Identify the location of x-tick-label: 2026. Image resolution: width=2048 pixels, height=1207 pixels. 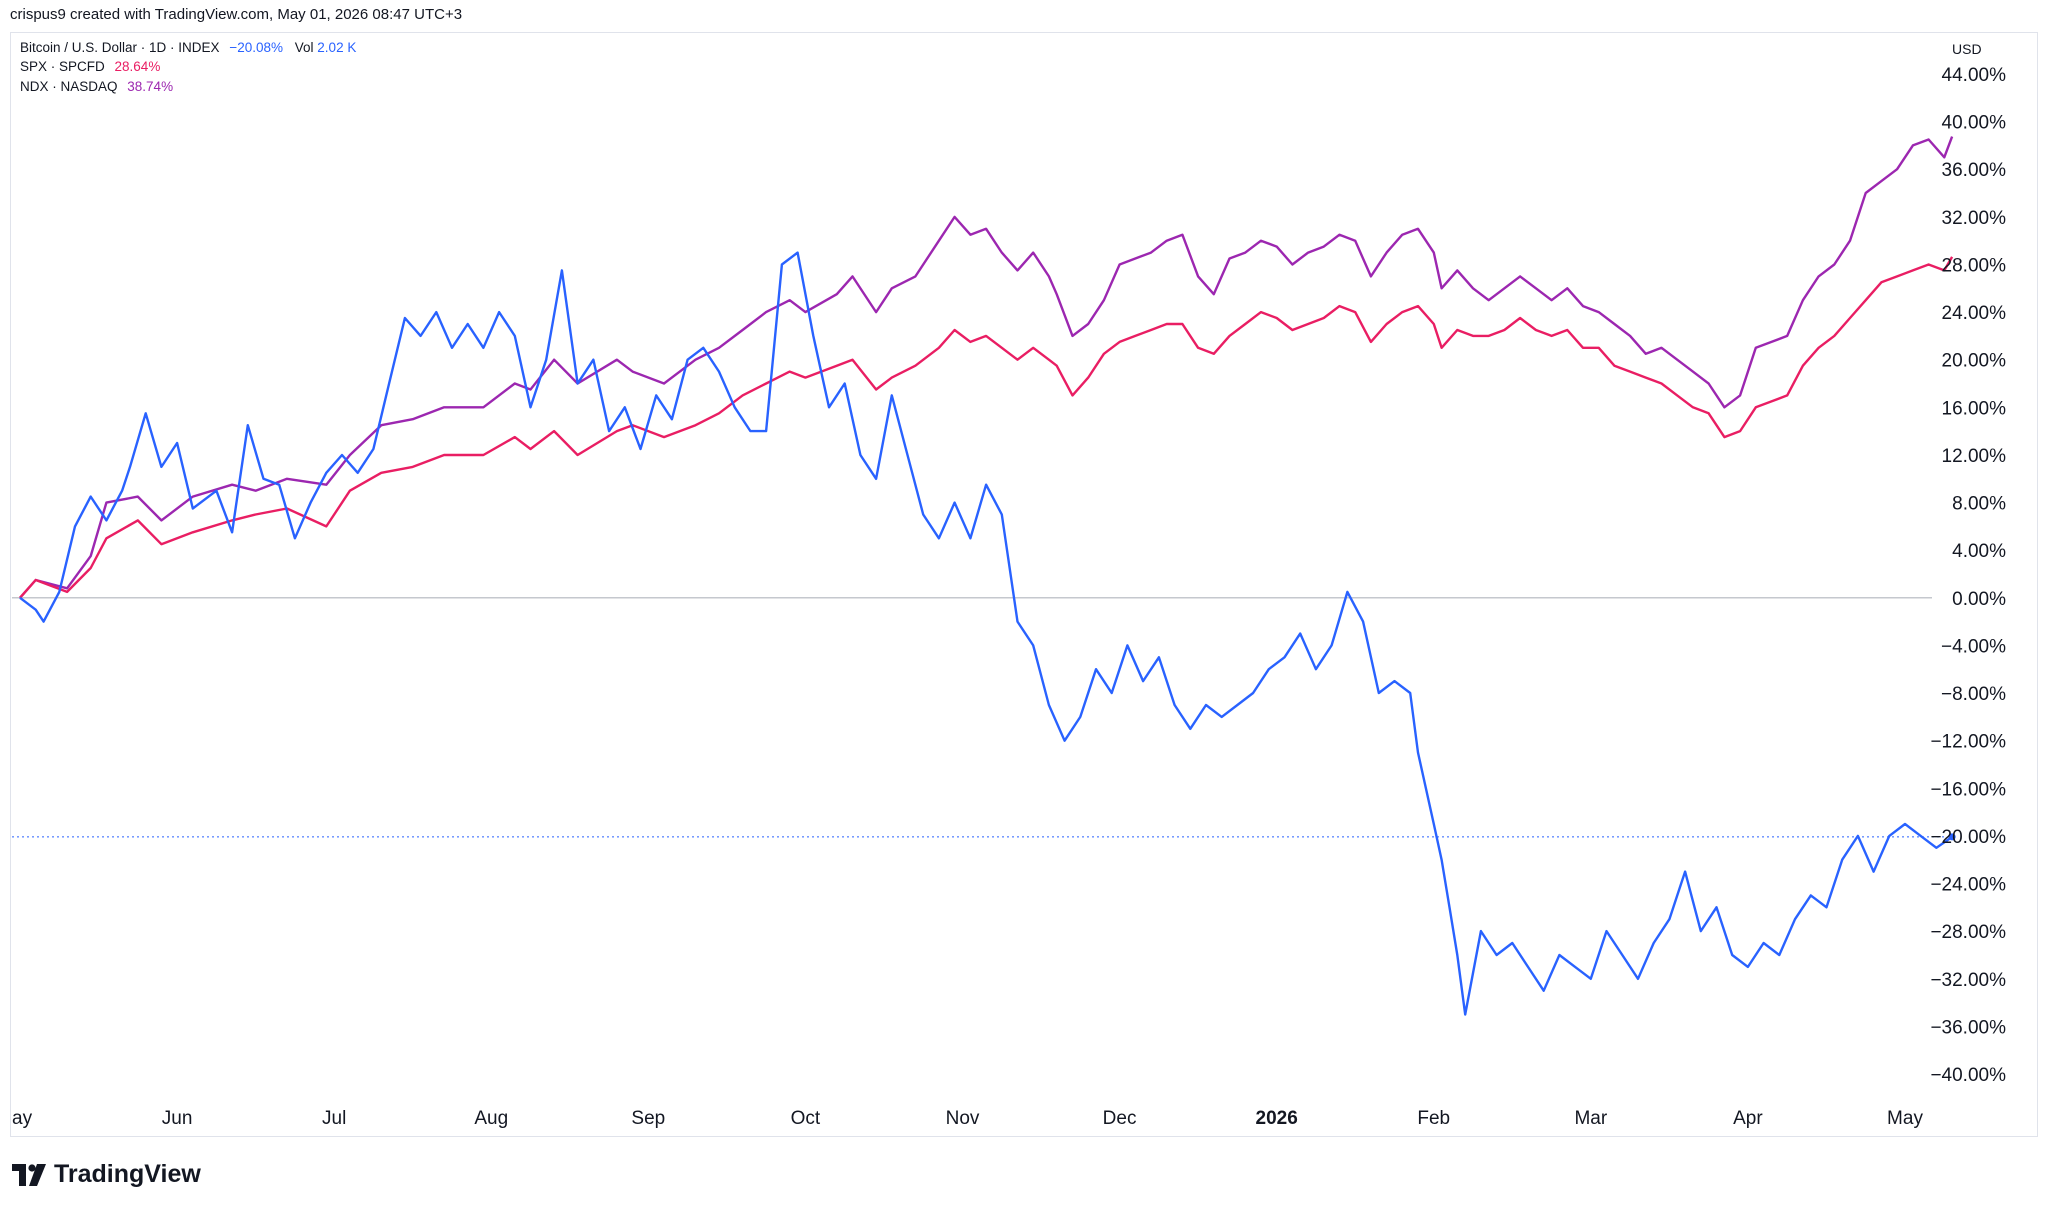
(1277, 1118).